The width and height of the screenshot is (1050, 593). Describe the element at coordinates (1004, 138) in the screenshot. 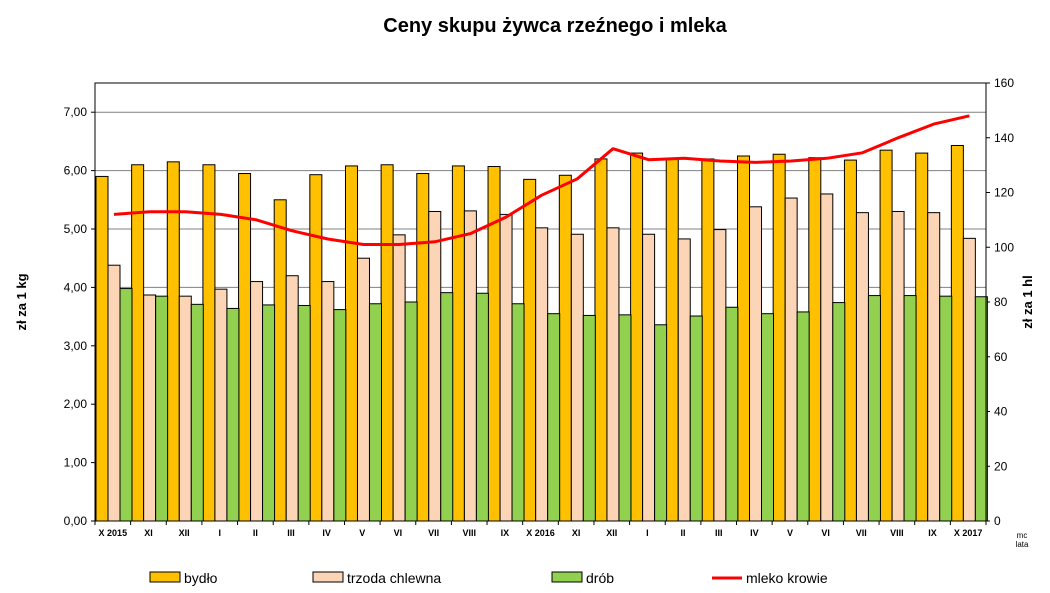

I see `y-tick-label-right: 140` at that location.